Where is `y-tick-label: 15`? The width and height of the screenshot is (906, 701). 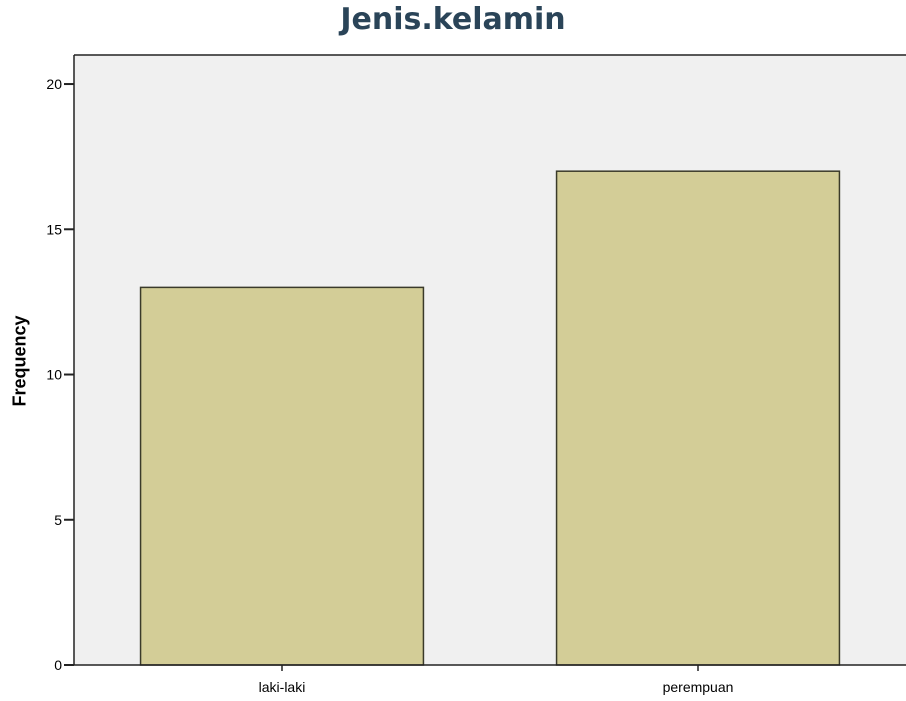
y-tick-label: 15 is located at coordinates (54, 229).